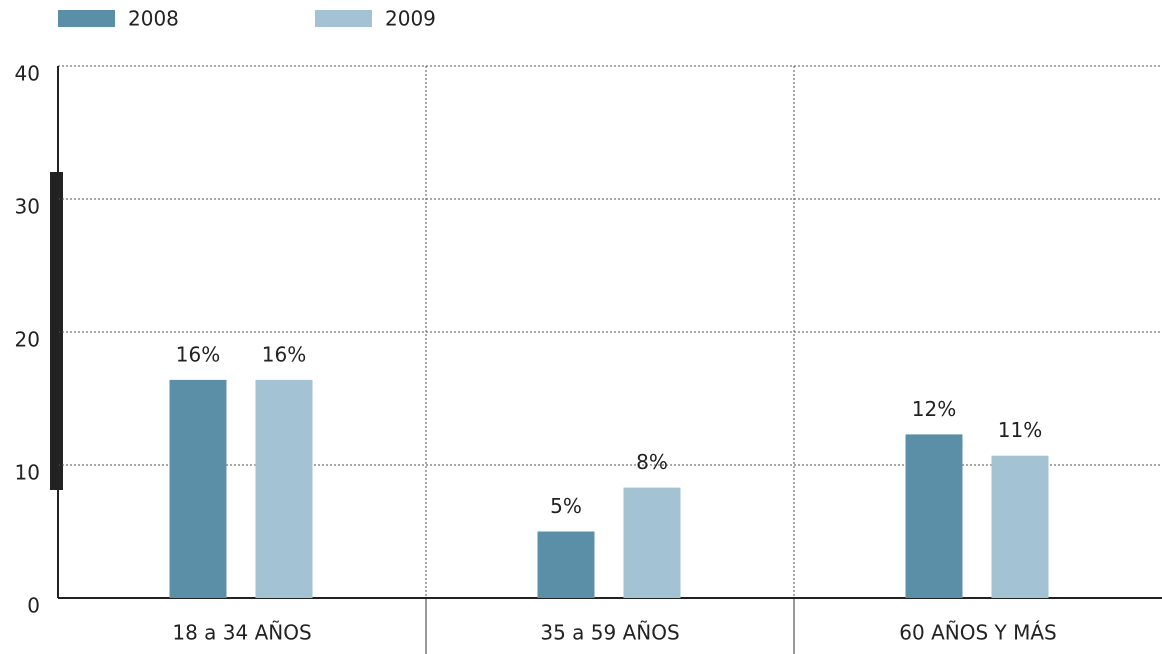 Image resolution: width=1162 pixels, height=654 pixels. I want to click on y-tick-label: 10, so click(27, 473).